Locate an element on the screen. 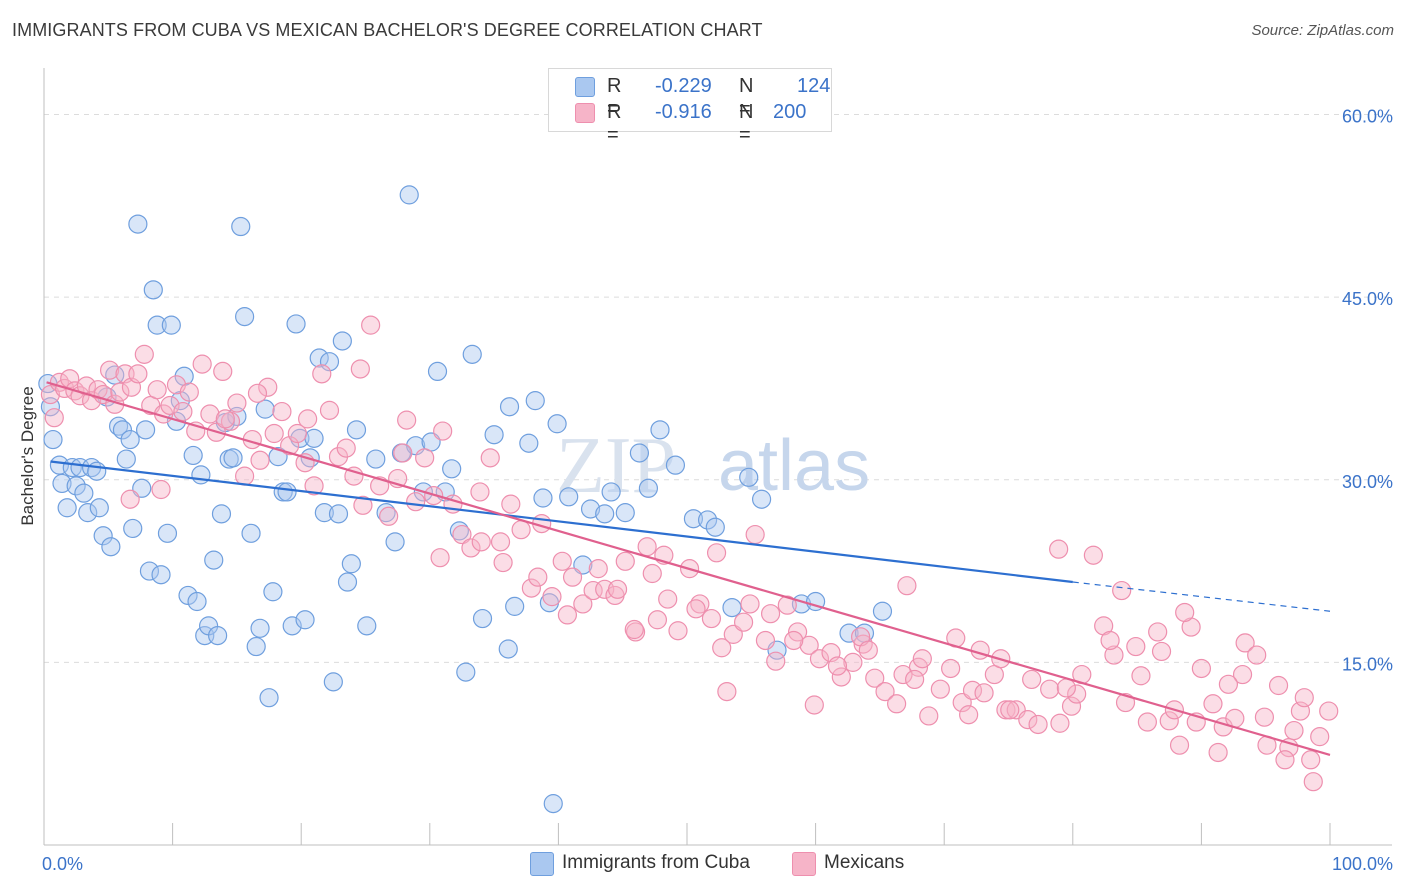 The height and width of the screenshot is (892, 1406). stats-legend: R = -0.229 N = 124 R = -0.916 N = 200 is located at coordinates (690, 107).